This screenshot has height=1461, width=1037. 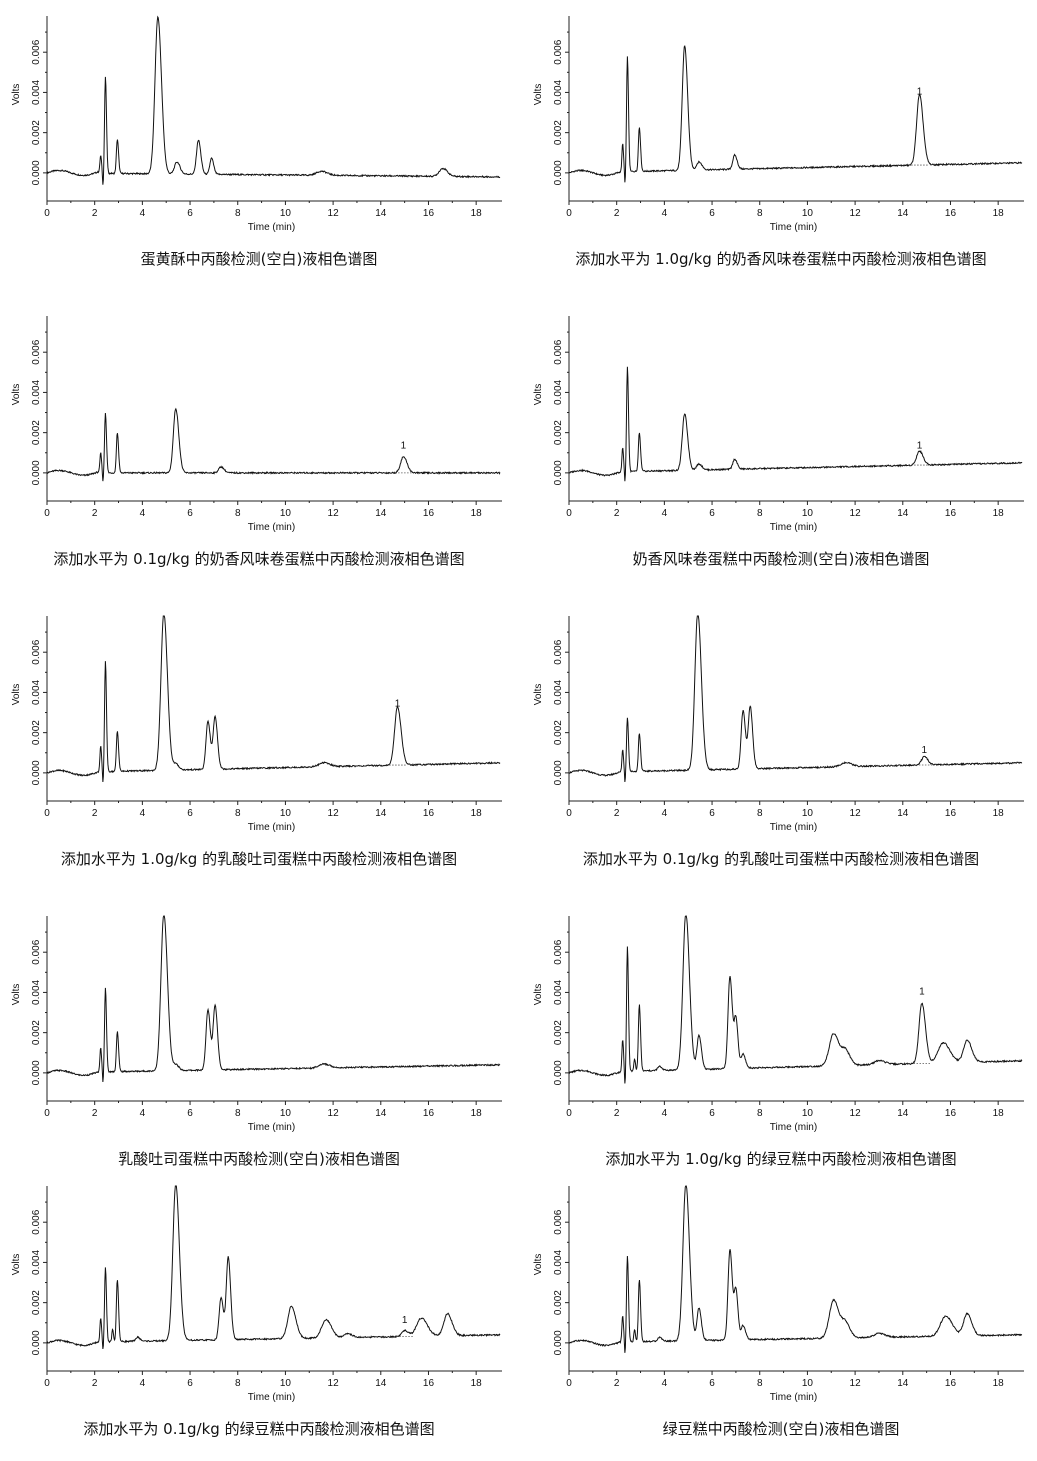 I want to click on chart-caption: 添加水平为 0.1g/kg 的奶香风味卷蛋糕中丙酸检测液相色谱图, so click(x=259, y=559).